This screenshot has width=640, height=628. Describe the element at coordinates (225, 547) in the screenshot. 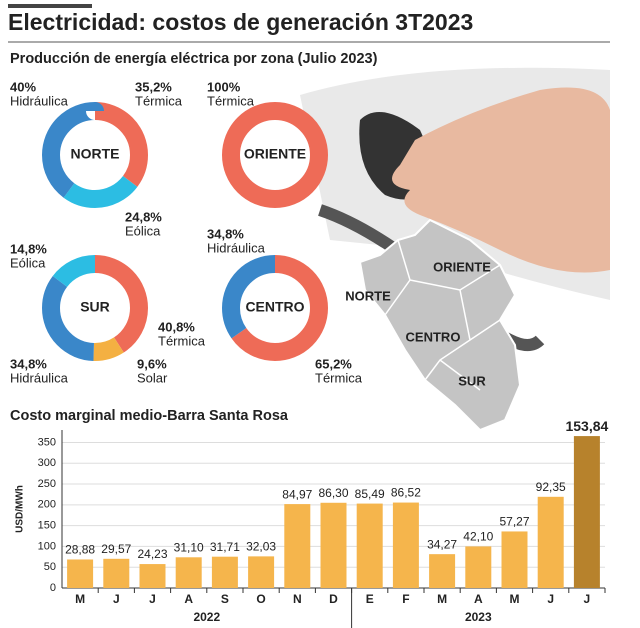

I see `value-label: 31,71` at that location.